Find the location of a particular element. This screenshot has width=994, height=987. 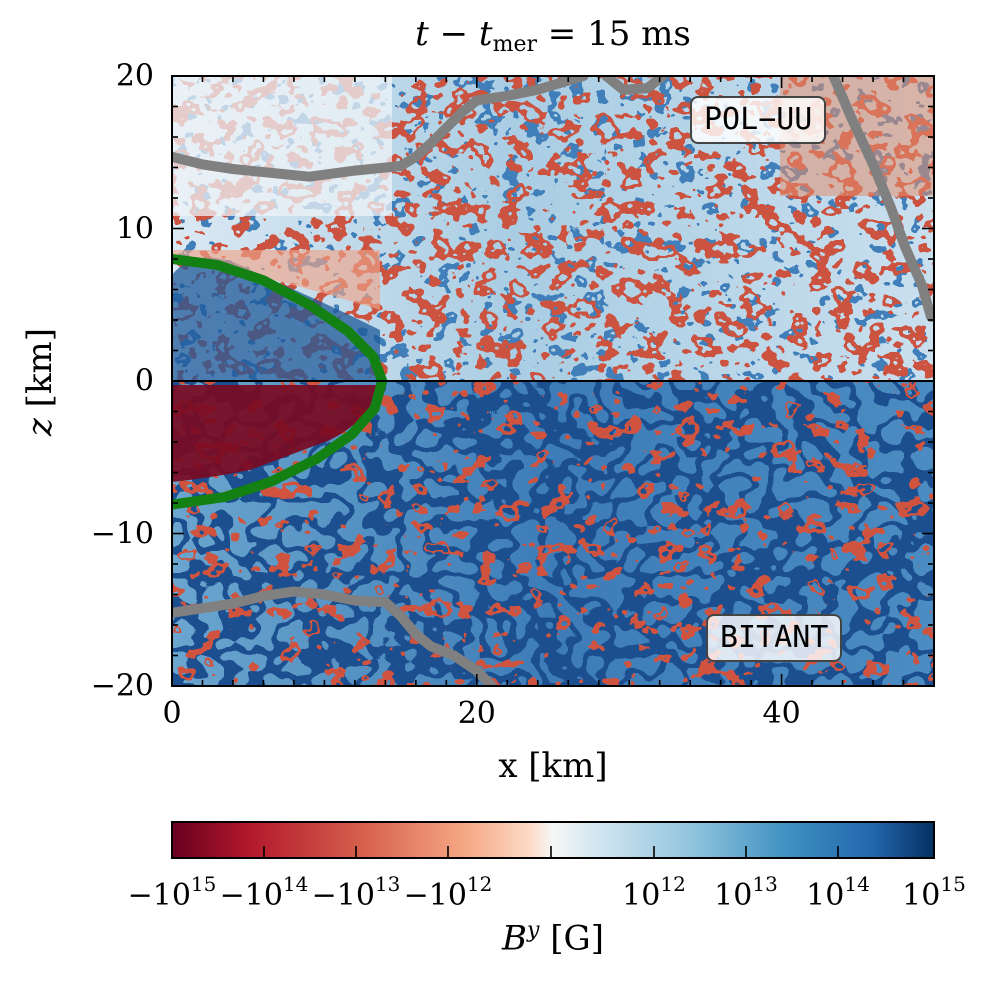

gray-contour-upper-b is located at coordinates (634, 85).